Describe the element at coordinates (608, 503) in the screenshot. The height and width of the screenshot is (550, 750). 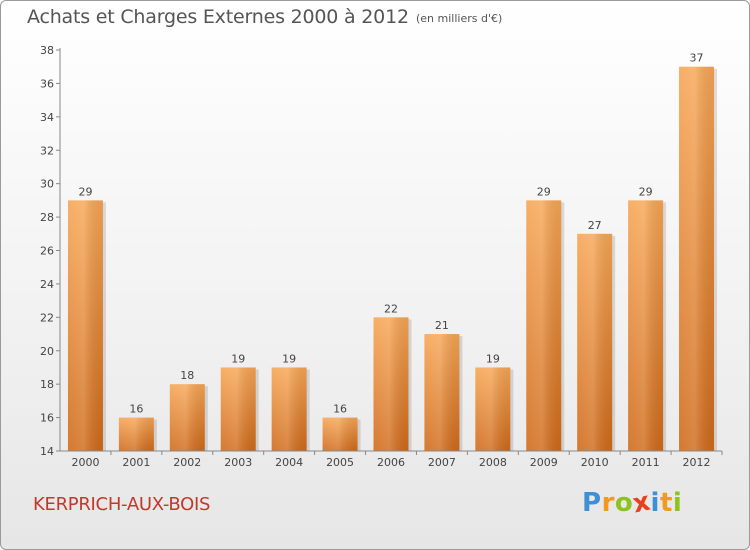
I see `logo-letter: r` at that location.